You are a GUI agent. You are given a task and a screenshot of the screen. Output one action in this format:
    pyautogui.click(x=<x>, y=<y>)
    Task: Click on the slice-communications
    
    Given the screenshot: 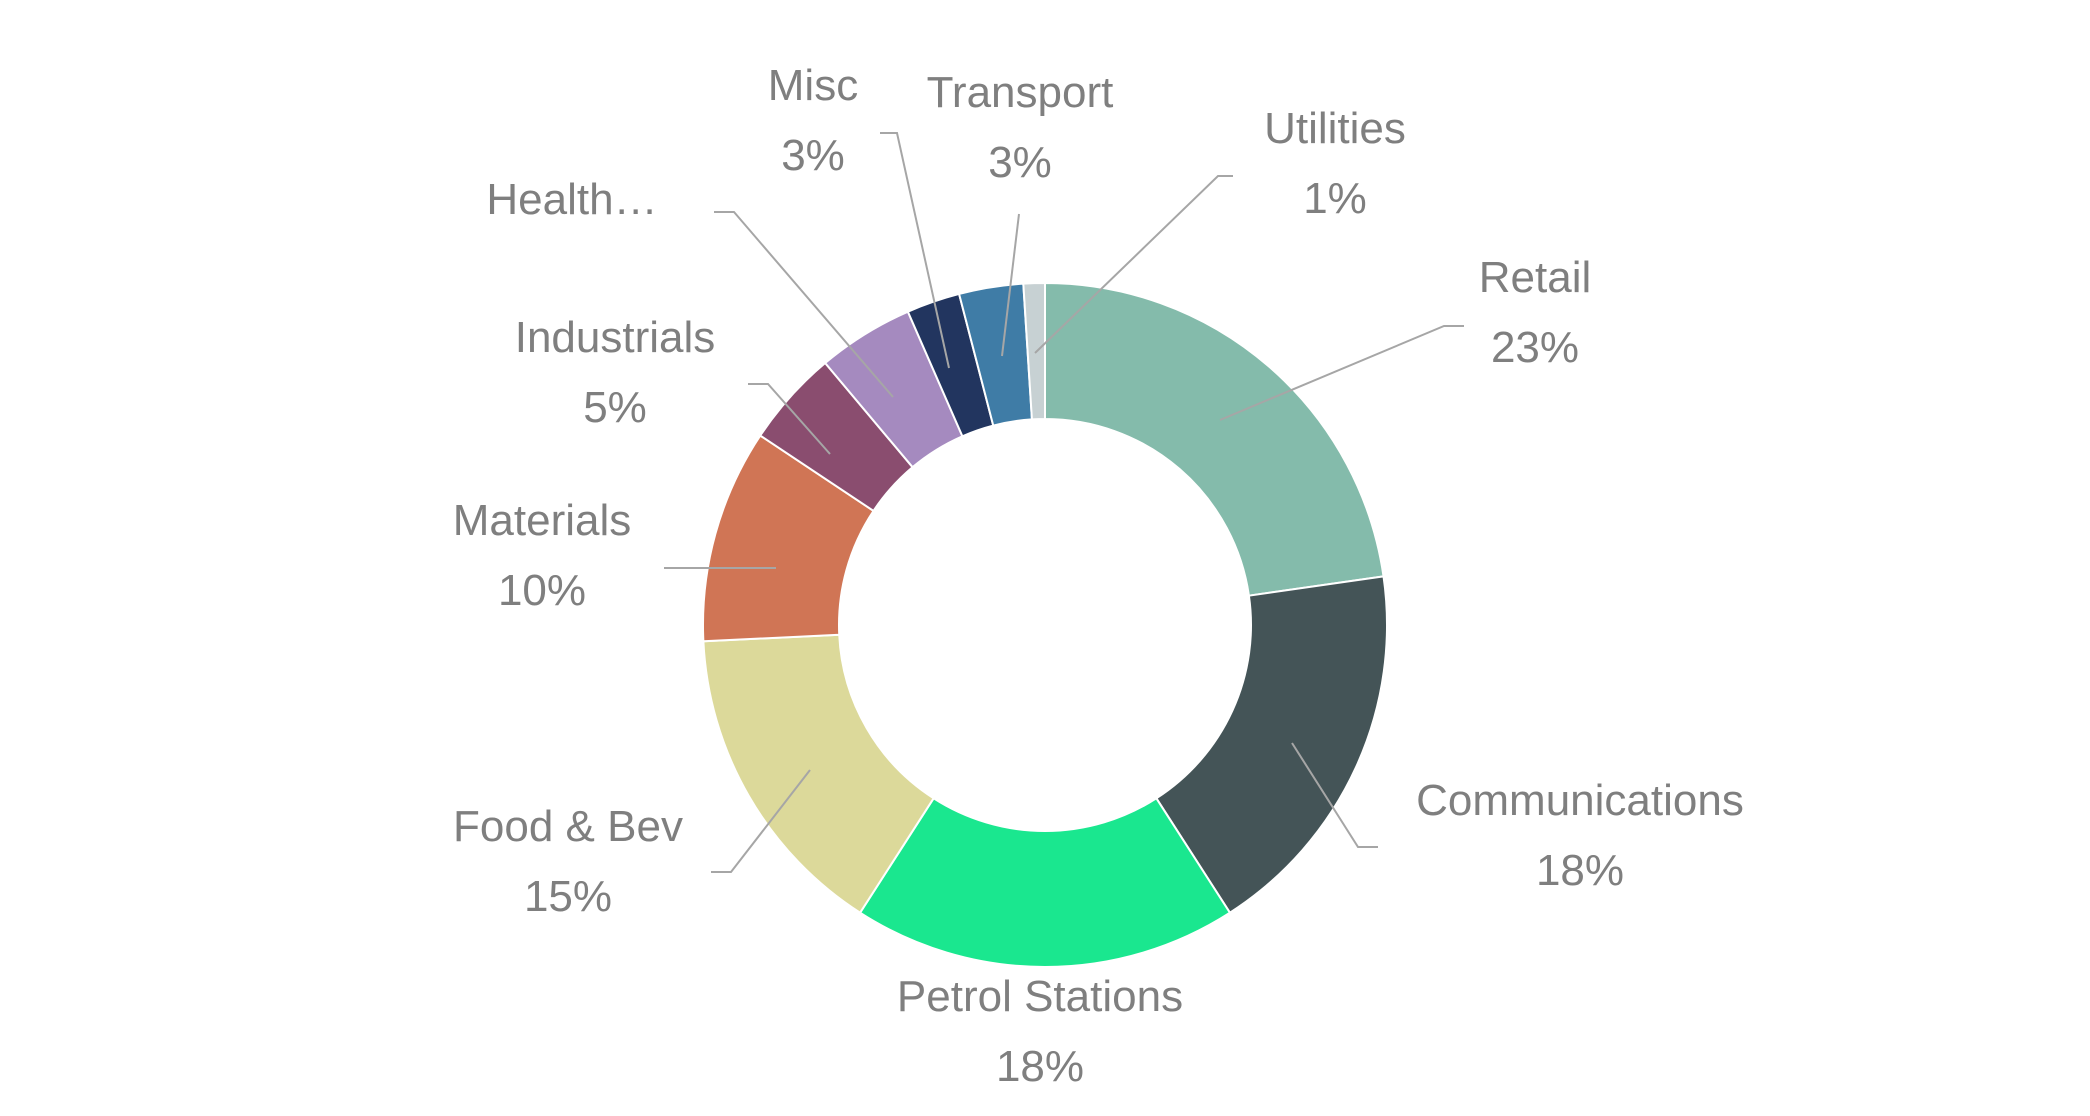 What is the action you would take?
    pyautogui.click(x=1271, y=745)
    